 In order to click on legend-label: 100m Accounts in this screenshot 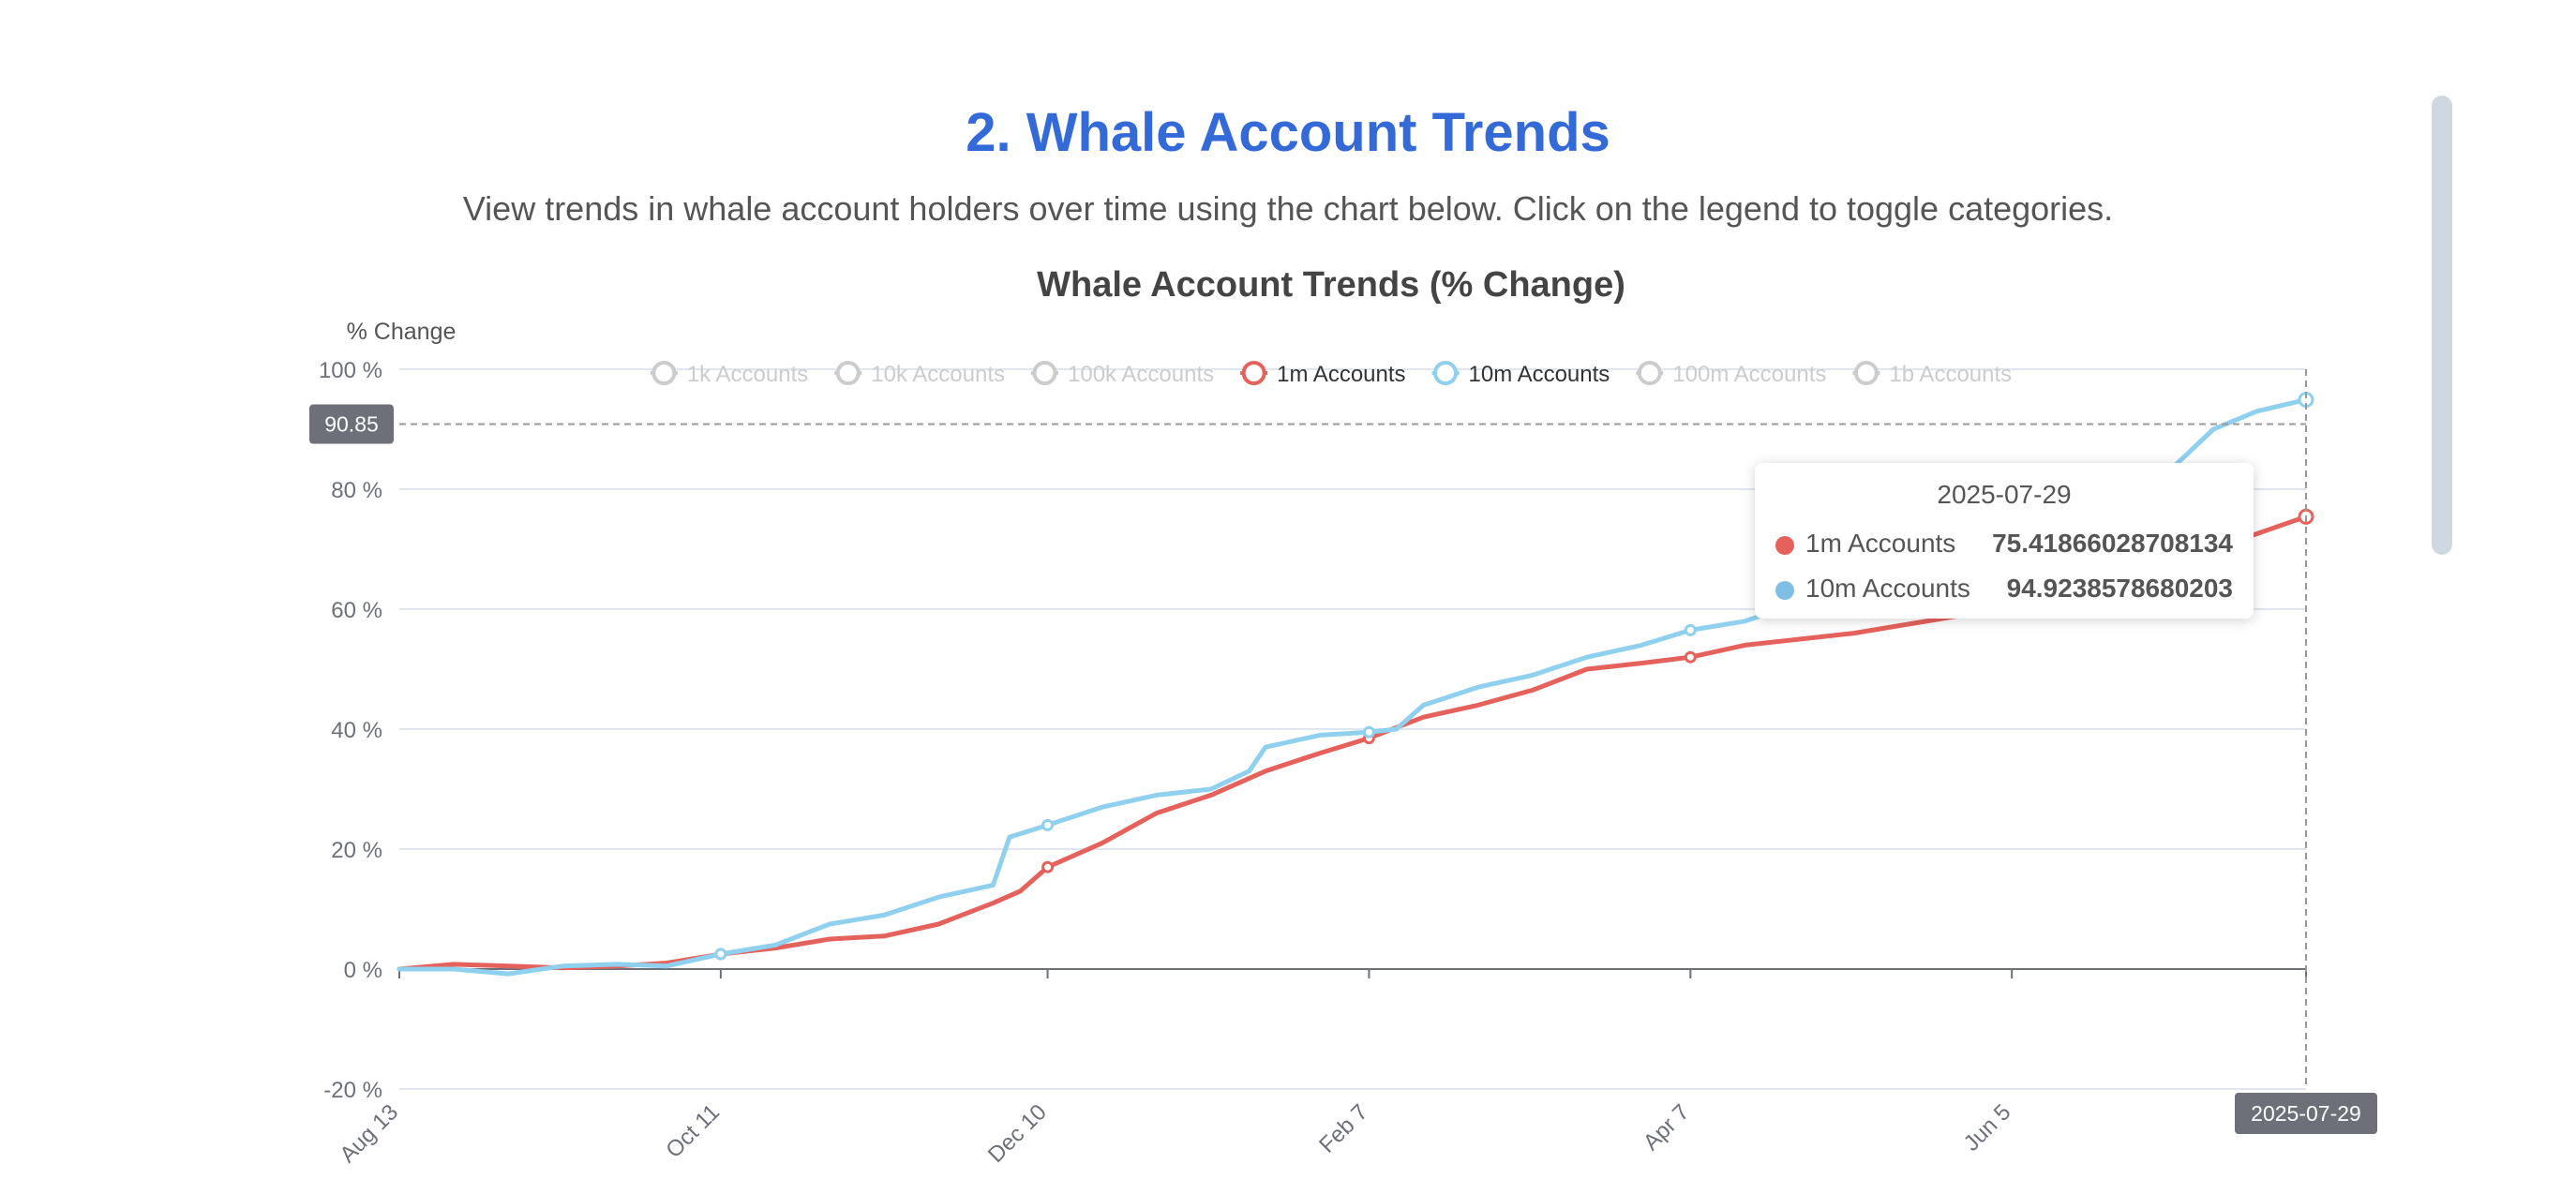, I will do `click(1749, 375)`.